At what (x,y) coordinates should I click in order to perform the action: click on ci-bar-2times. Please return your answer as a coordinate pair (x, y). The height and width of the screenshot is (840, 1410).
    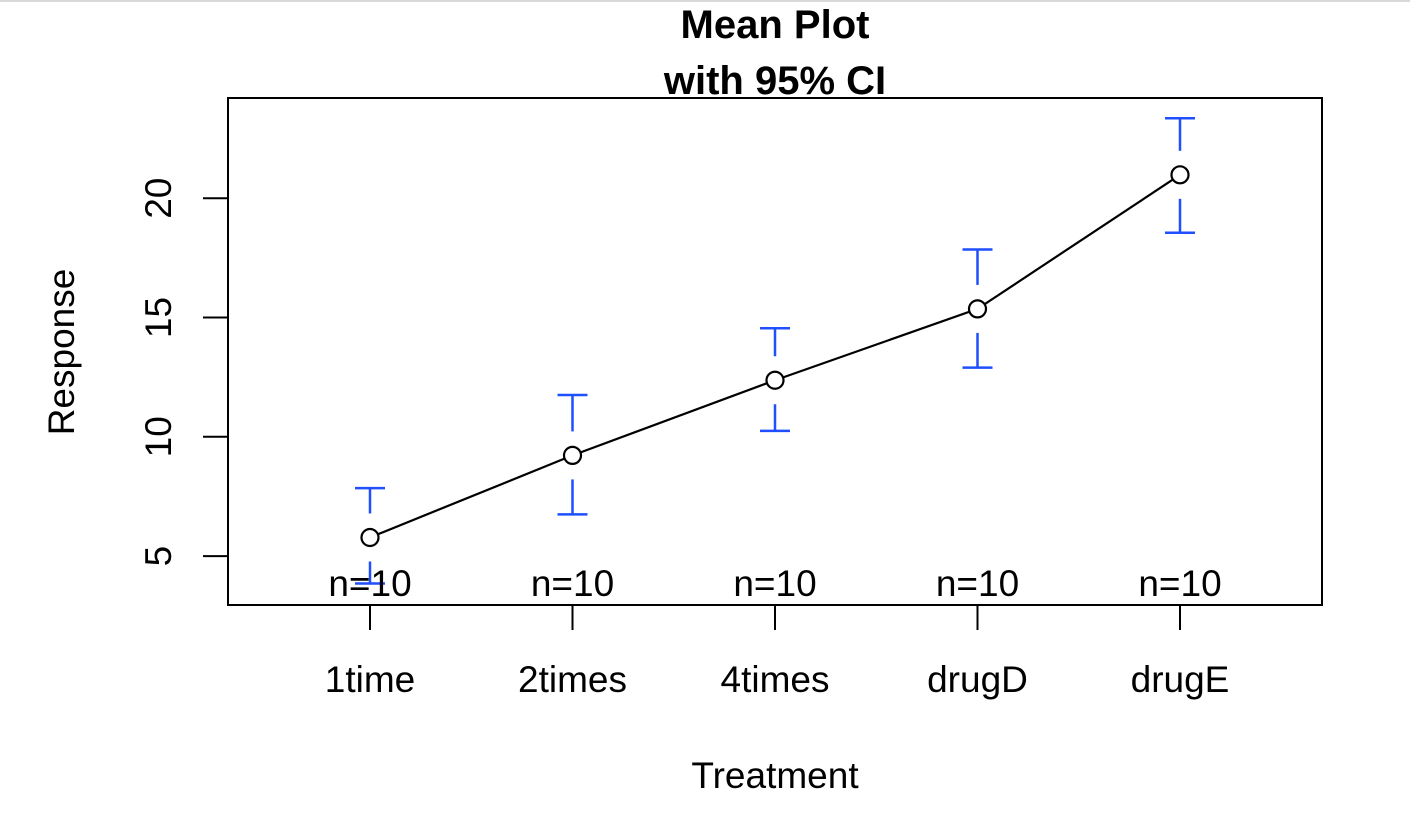
    Looking at the image, I should click on (572, 454).